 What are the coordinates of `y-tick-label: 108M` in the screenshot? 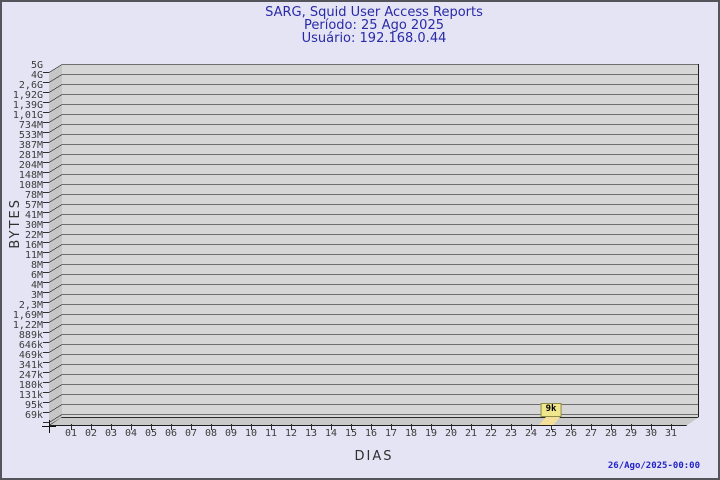 It's located at (30, 185).